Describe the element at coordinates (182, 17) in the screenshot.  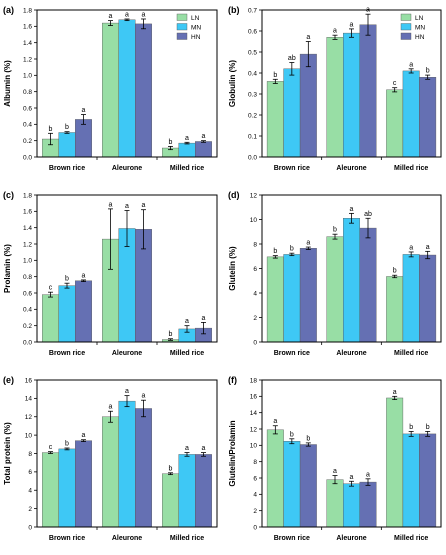
I see `legend-swatch-LN` at that location.